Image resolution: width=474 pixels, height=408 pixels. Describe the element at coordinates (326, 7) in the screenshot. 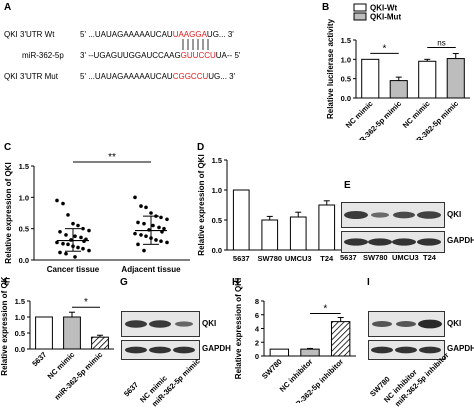

I see `panel-label-b: B` at that location.